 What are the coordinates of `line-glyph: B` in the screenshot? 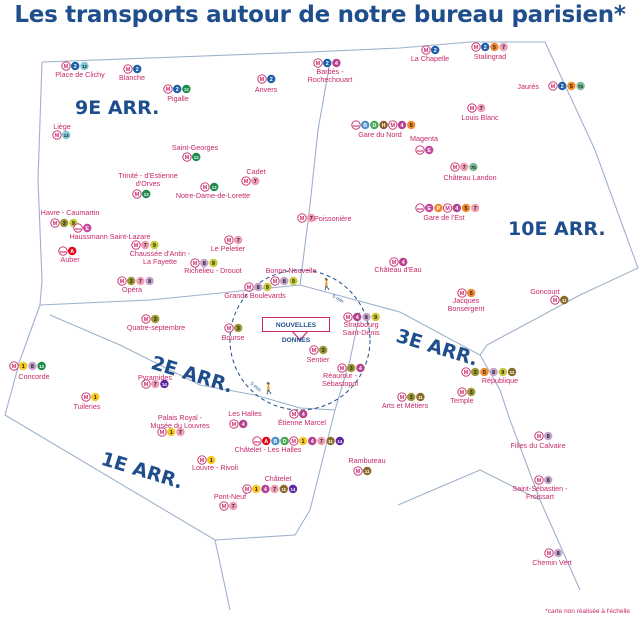 It's located at (365, 126).